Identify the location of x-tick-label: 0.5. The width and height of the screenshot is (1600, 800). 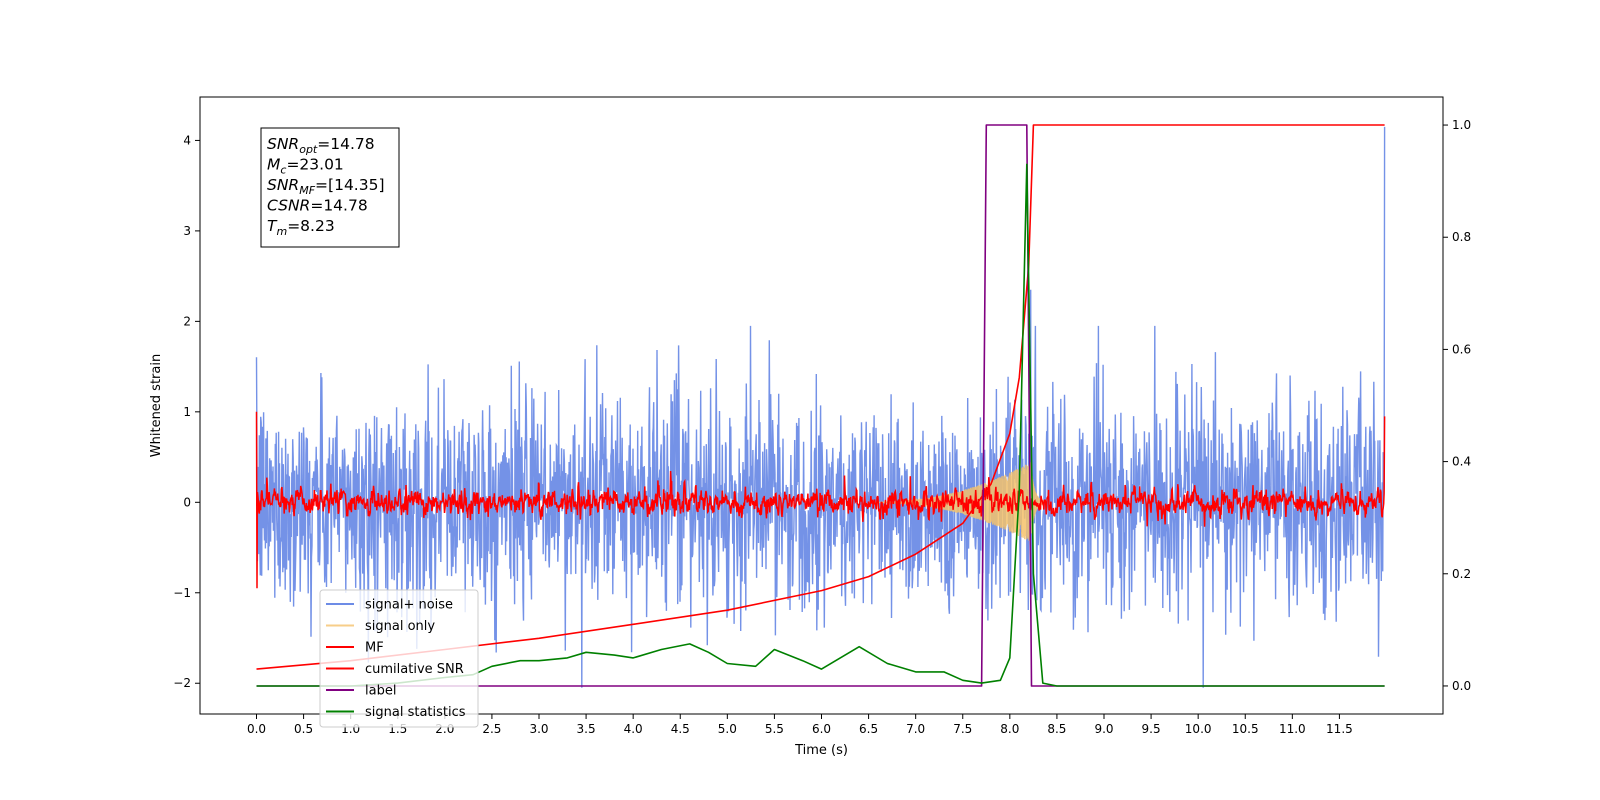
(303, 729).